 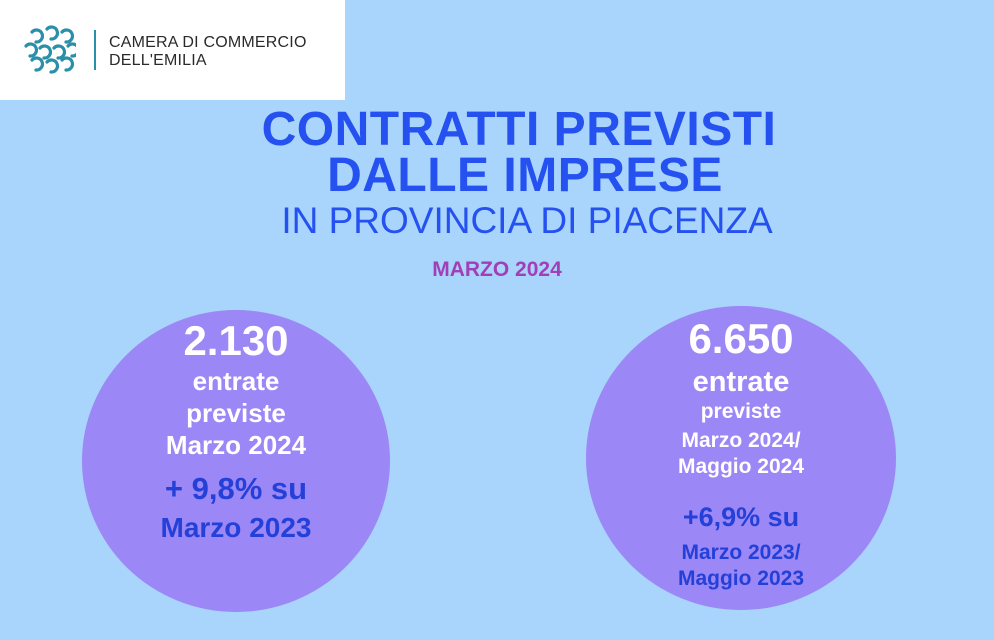 What do you see at coordinates (158, 60) in the screenshot?
I see `logo-line-2: DELL'EMILIA` at bounding box center [158, 60].